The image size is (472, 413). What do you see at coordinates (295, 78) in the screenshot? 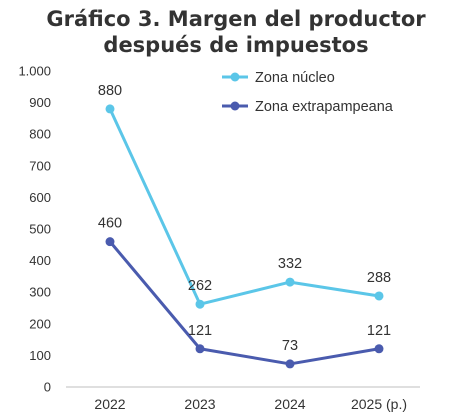
I see `legend-label-zona-nucleo: Zona núcleo` at bounding box center [295, 78].